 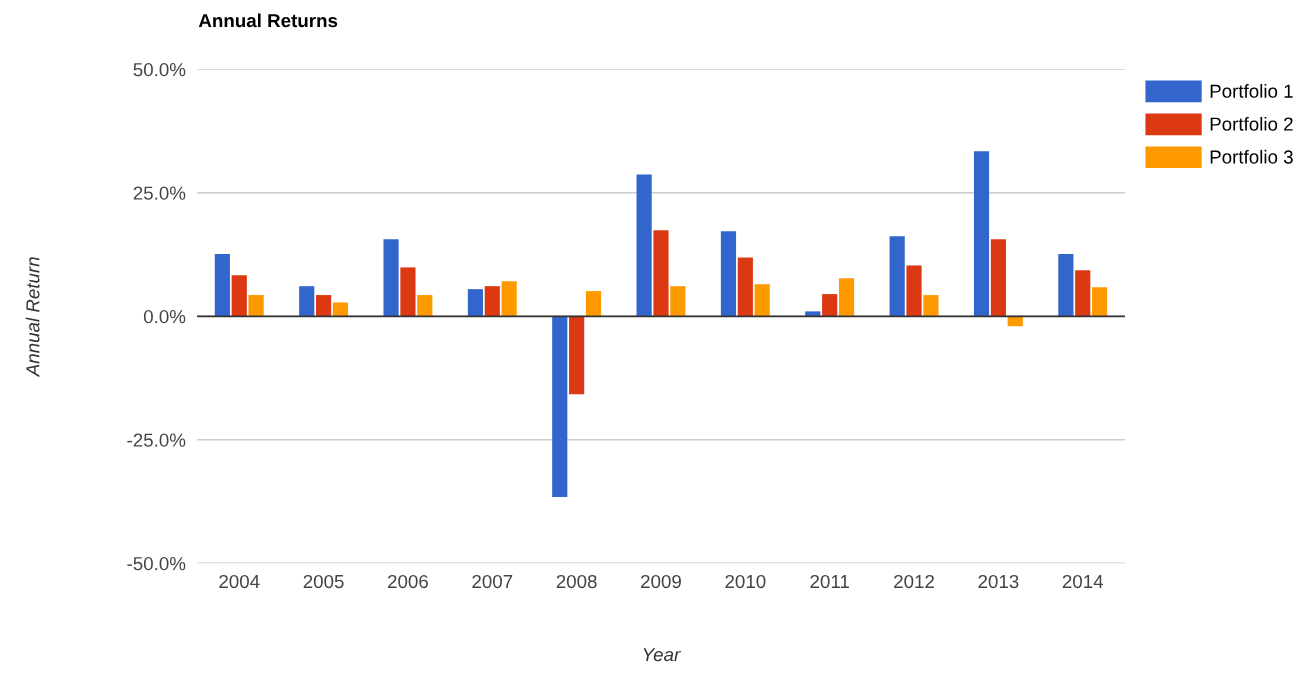 What do you see at coordinates (914, 581) in the screenshot?
I see `x-tick-label: 2012` at bounding box center [914, 581].